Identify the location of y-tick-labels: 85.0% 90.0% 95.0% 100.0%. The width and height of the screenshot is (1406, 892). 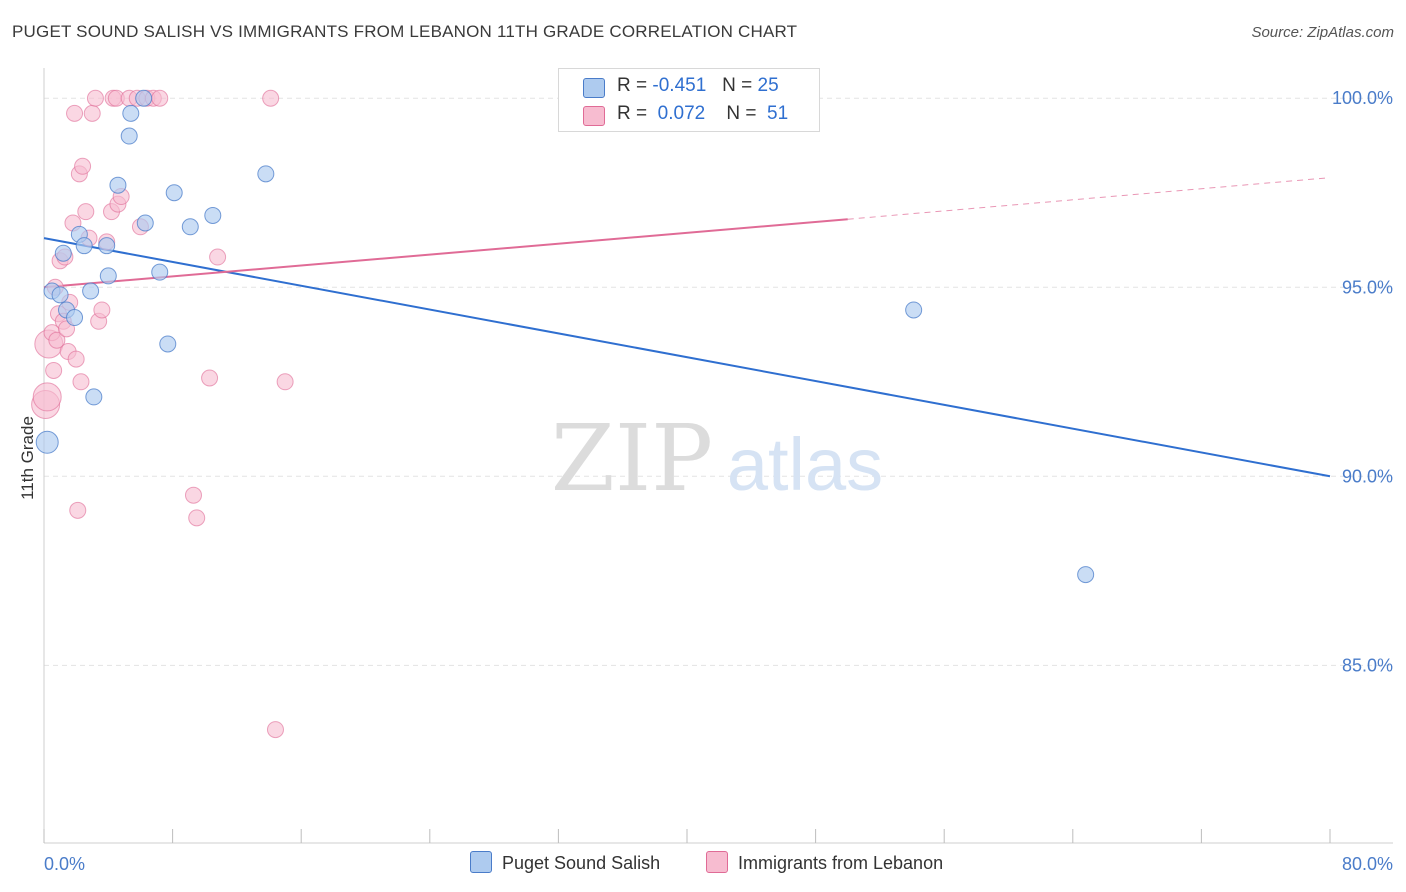
(1362, 381).